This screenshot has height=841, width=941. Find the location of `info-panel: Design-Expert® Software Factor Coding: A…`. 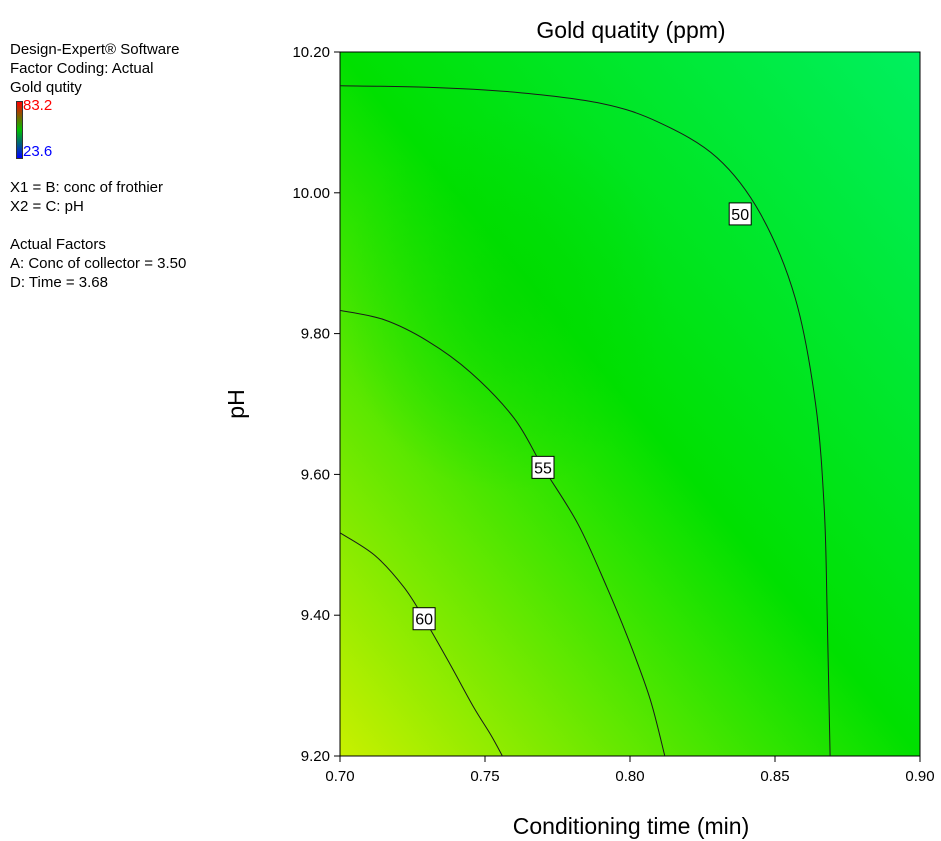

info-panel: Design-Expert® Software Factor Coding: A… is located at coordinates (98, 166).